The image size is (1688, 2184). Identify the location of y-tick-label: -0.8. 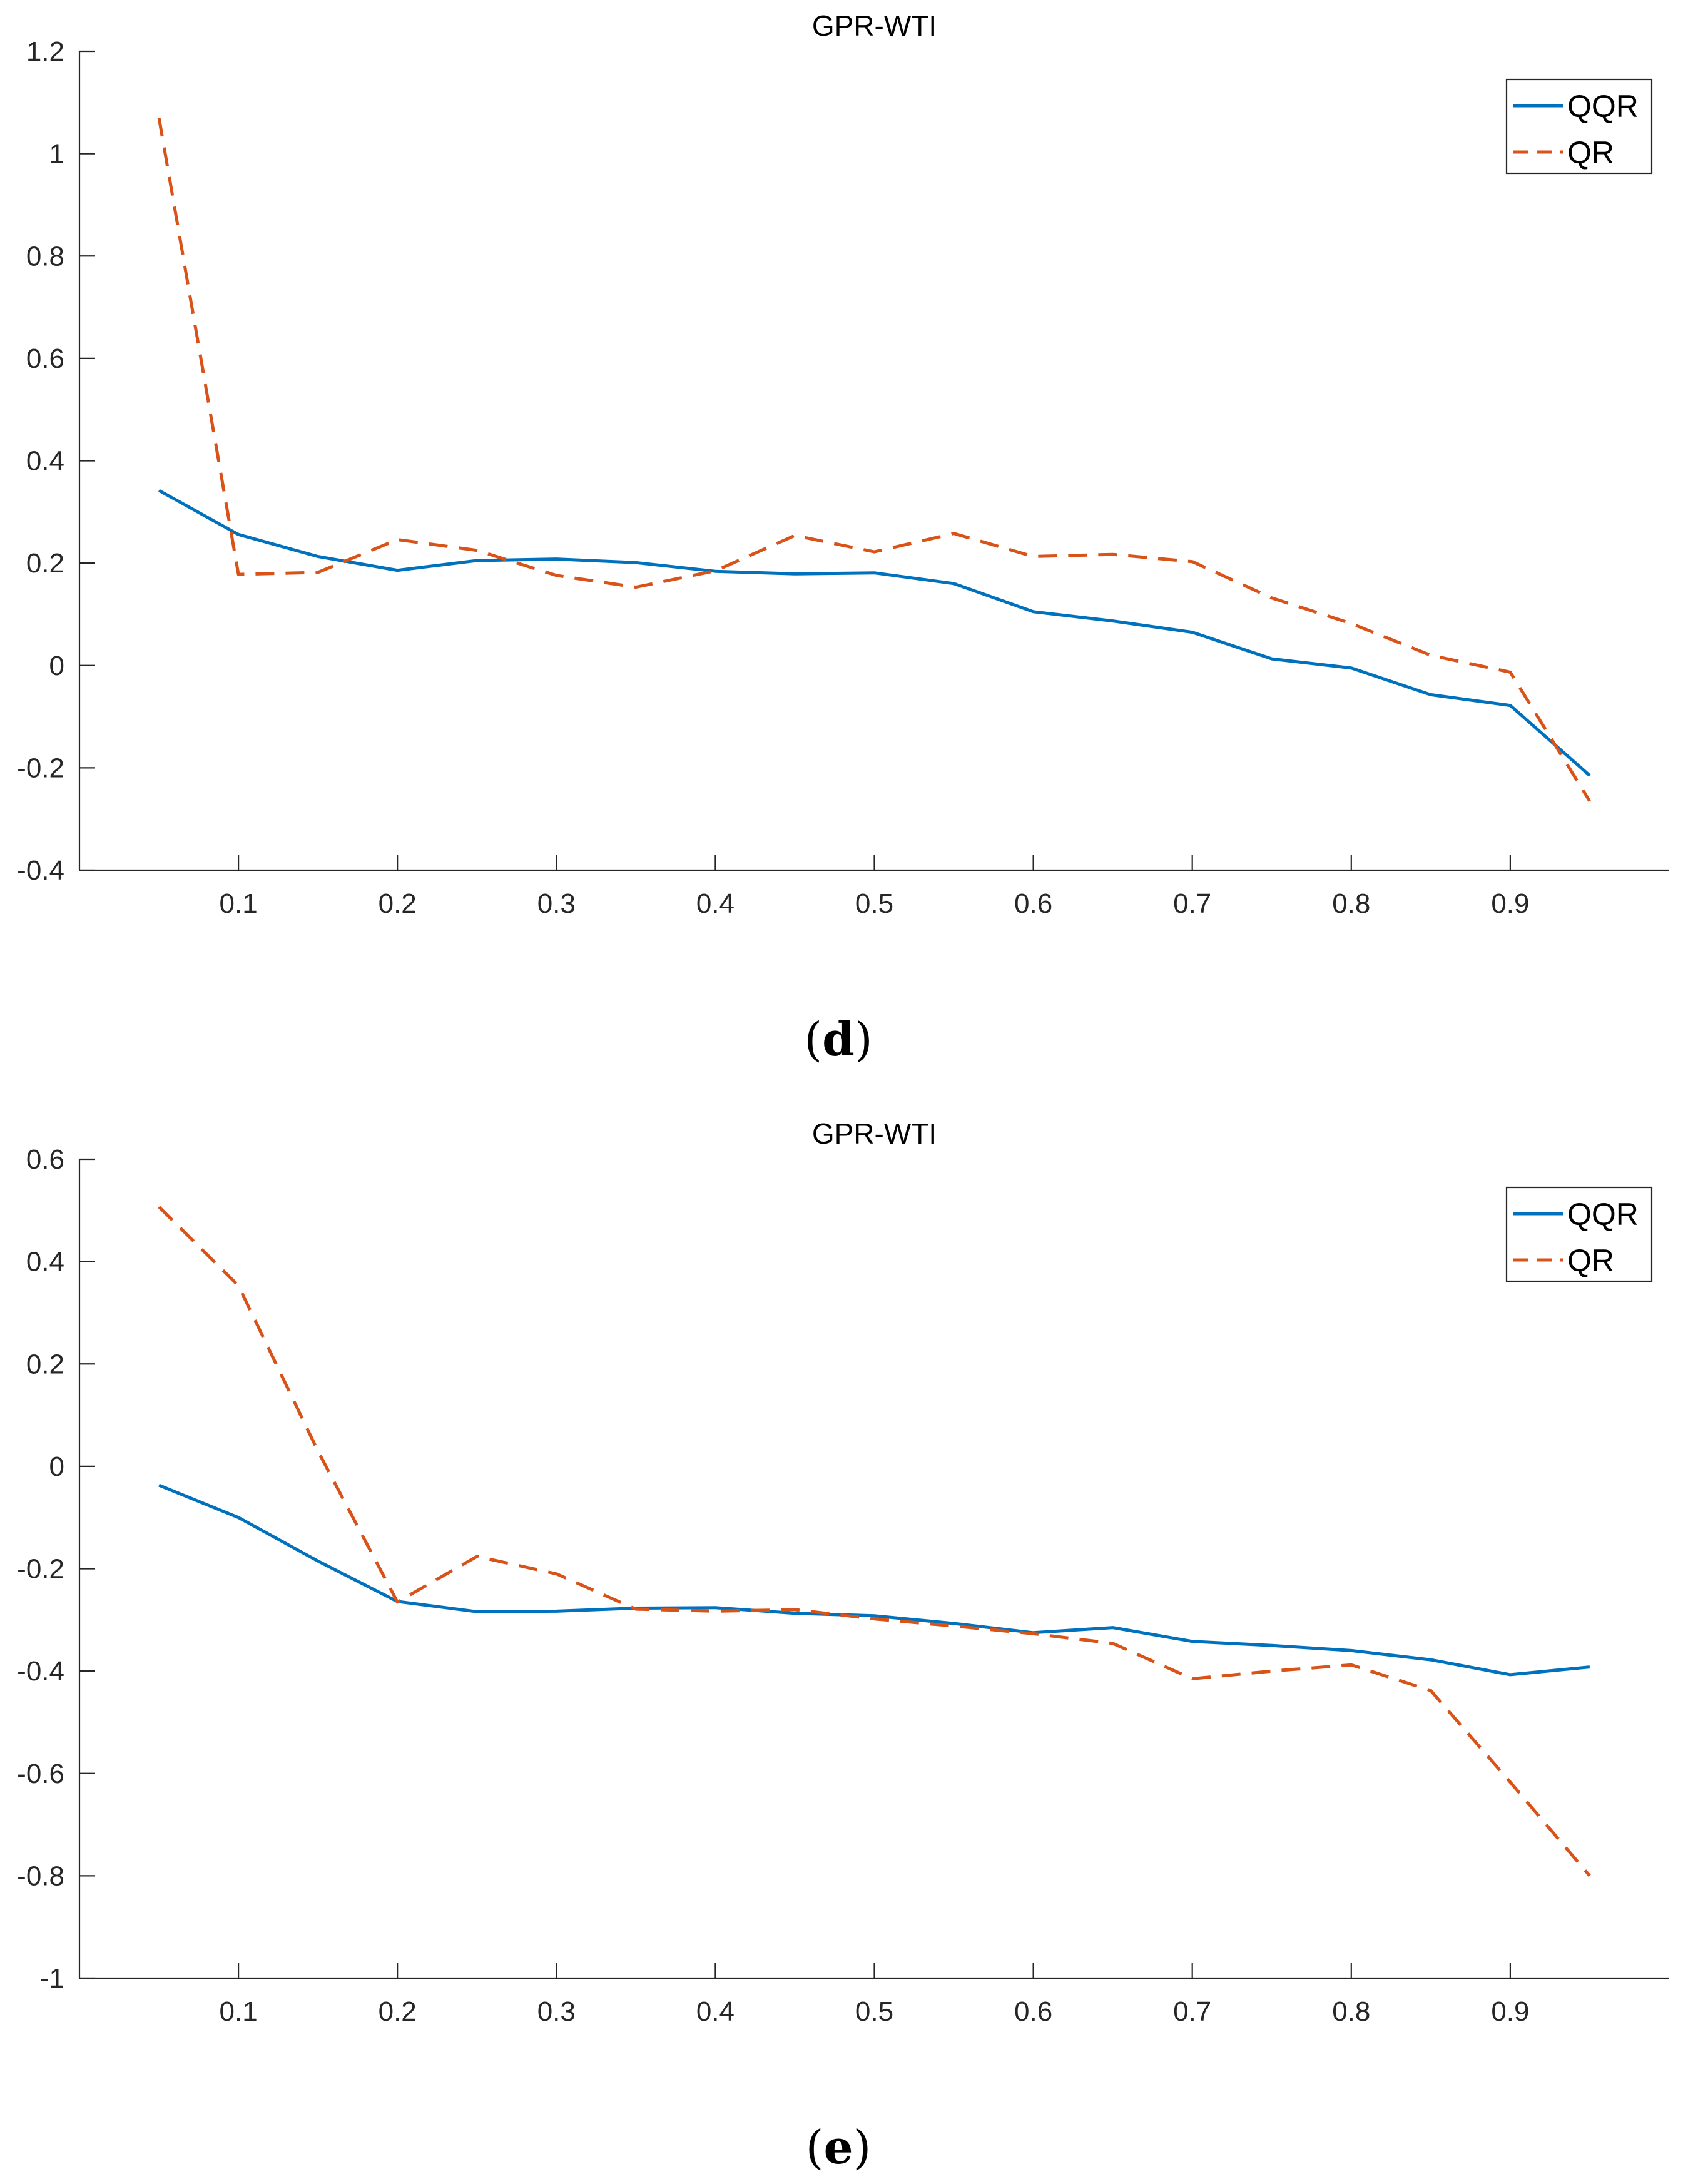
(41, 1876).